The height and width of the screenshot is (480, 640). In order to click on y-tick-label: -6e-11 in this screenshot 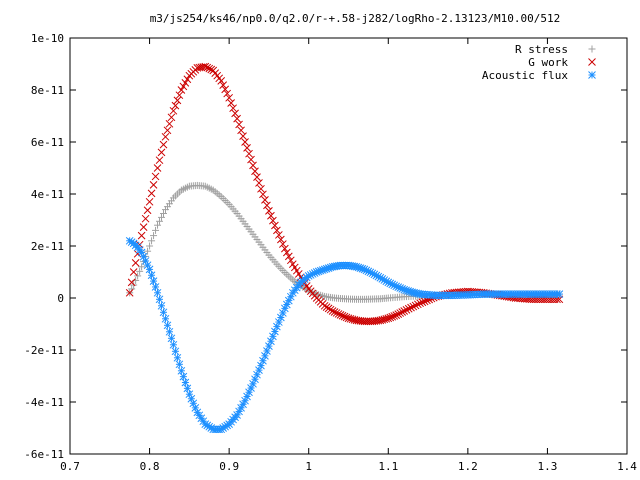, I will do `click(44, 454)`.